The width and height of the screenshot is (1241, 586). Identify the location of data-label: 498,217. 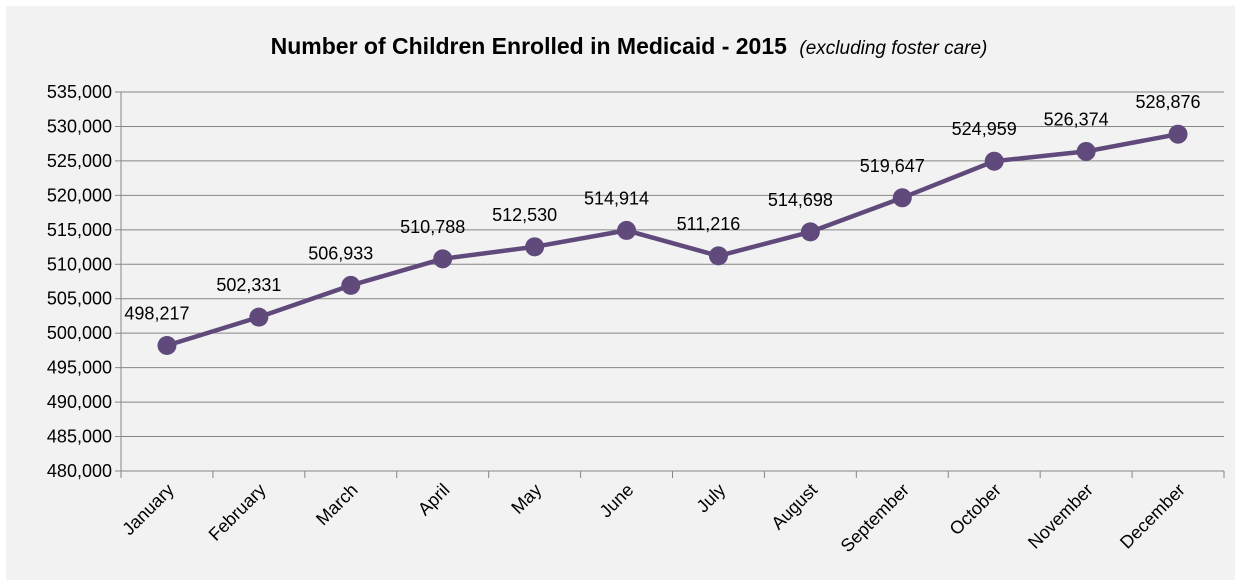
(156, 313).